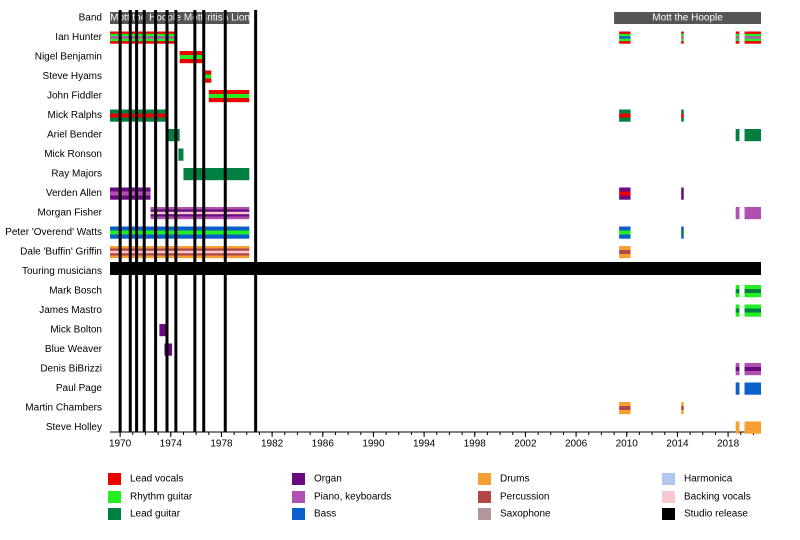  Describe the element at coordinates (68, 57) in the screenshot. I see `row-label: Nigel Benjamin` at that location.